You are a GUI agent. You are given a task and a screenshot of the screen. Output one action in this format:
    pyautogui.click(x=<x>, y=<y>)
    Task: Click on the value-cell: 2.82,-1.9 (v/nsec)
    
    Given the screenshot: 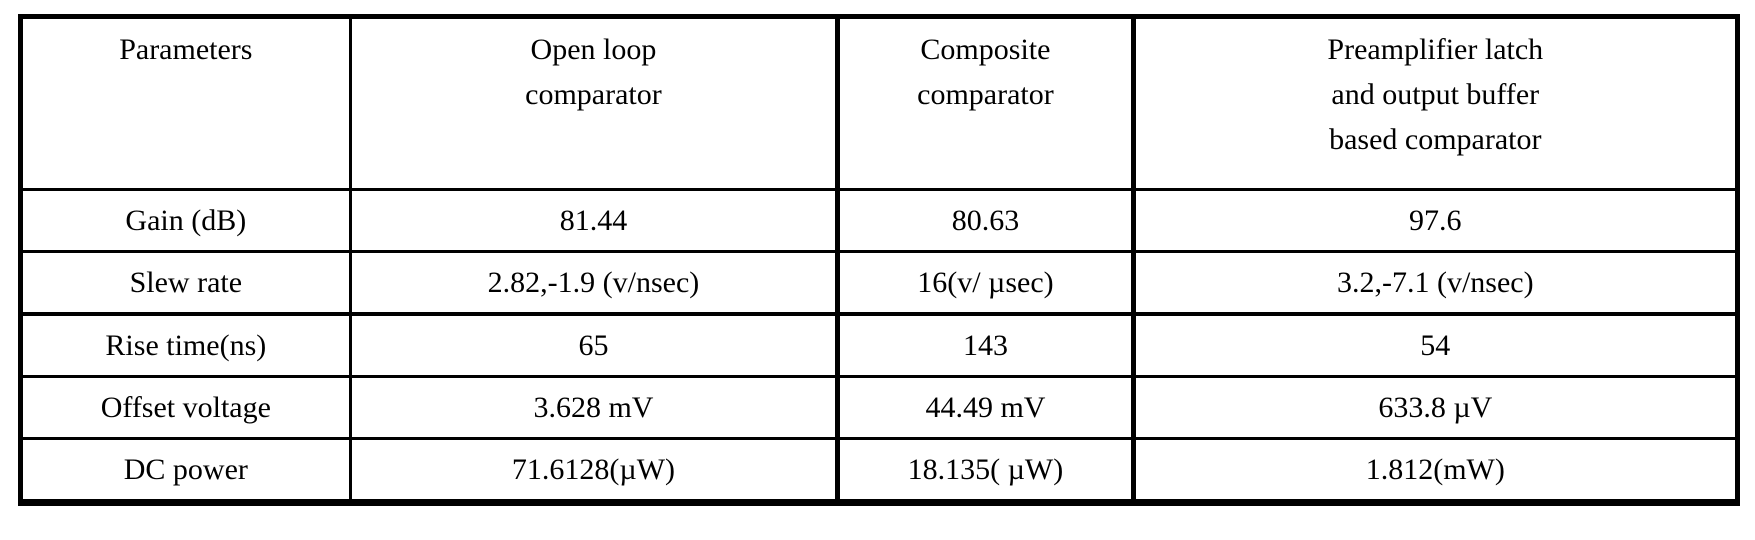 What is the action you would take?
    pyautogui.click(x=595, y=283)
    